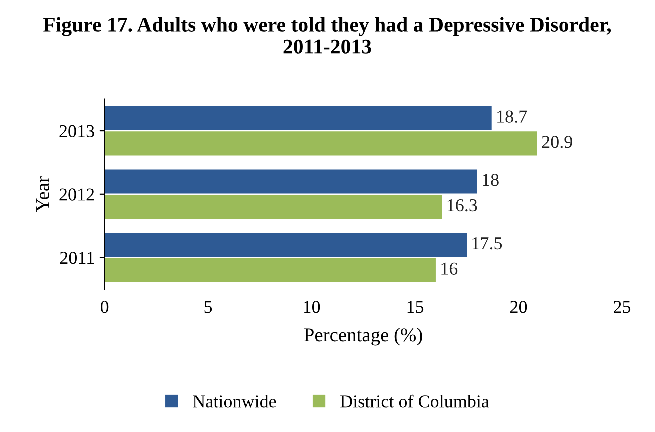 Image resolution: width=655 pixels, height=432 pixels. What do you see at coordinates (463, 205) in the screenshot?
I see `data-label: 16.3` at bounding box center [463, 205].